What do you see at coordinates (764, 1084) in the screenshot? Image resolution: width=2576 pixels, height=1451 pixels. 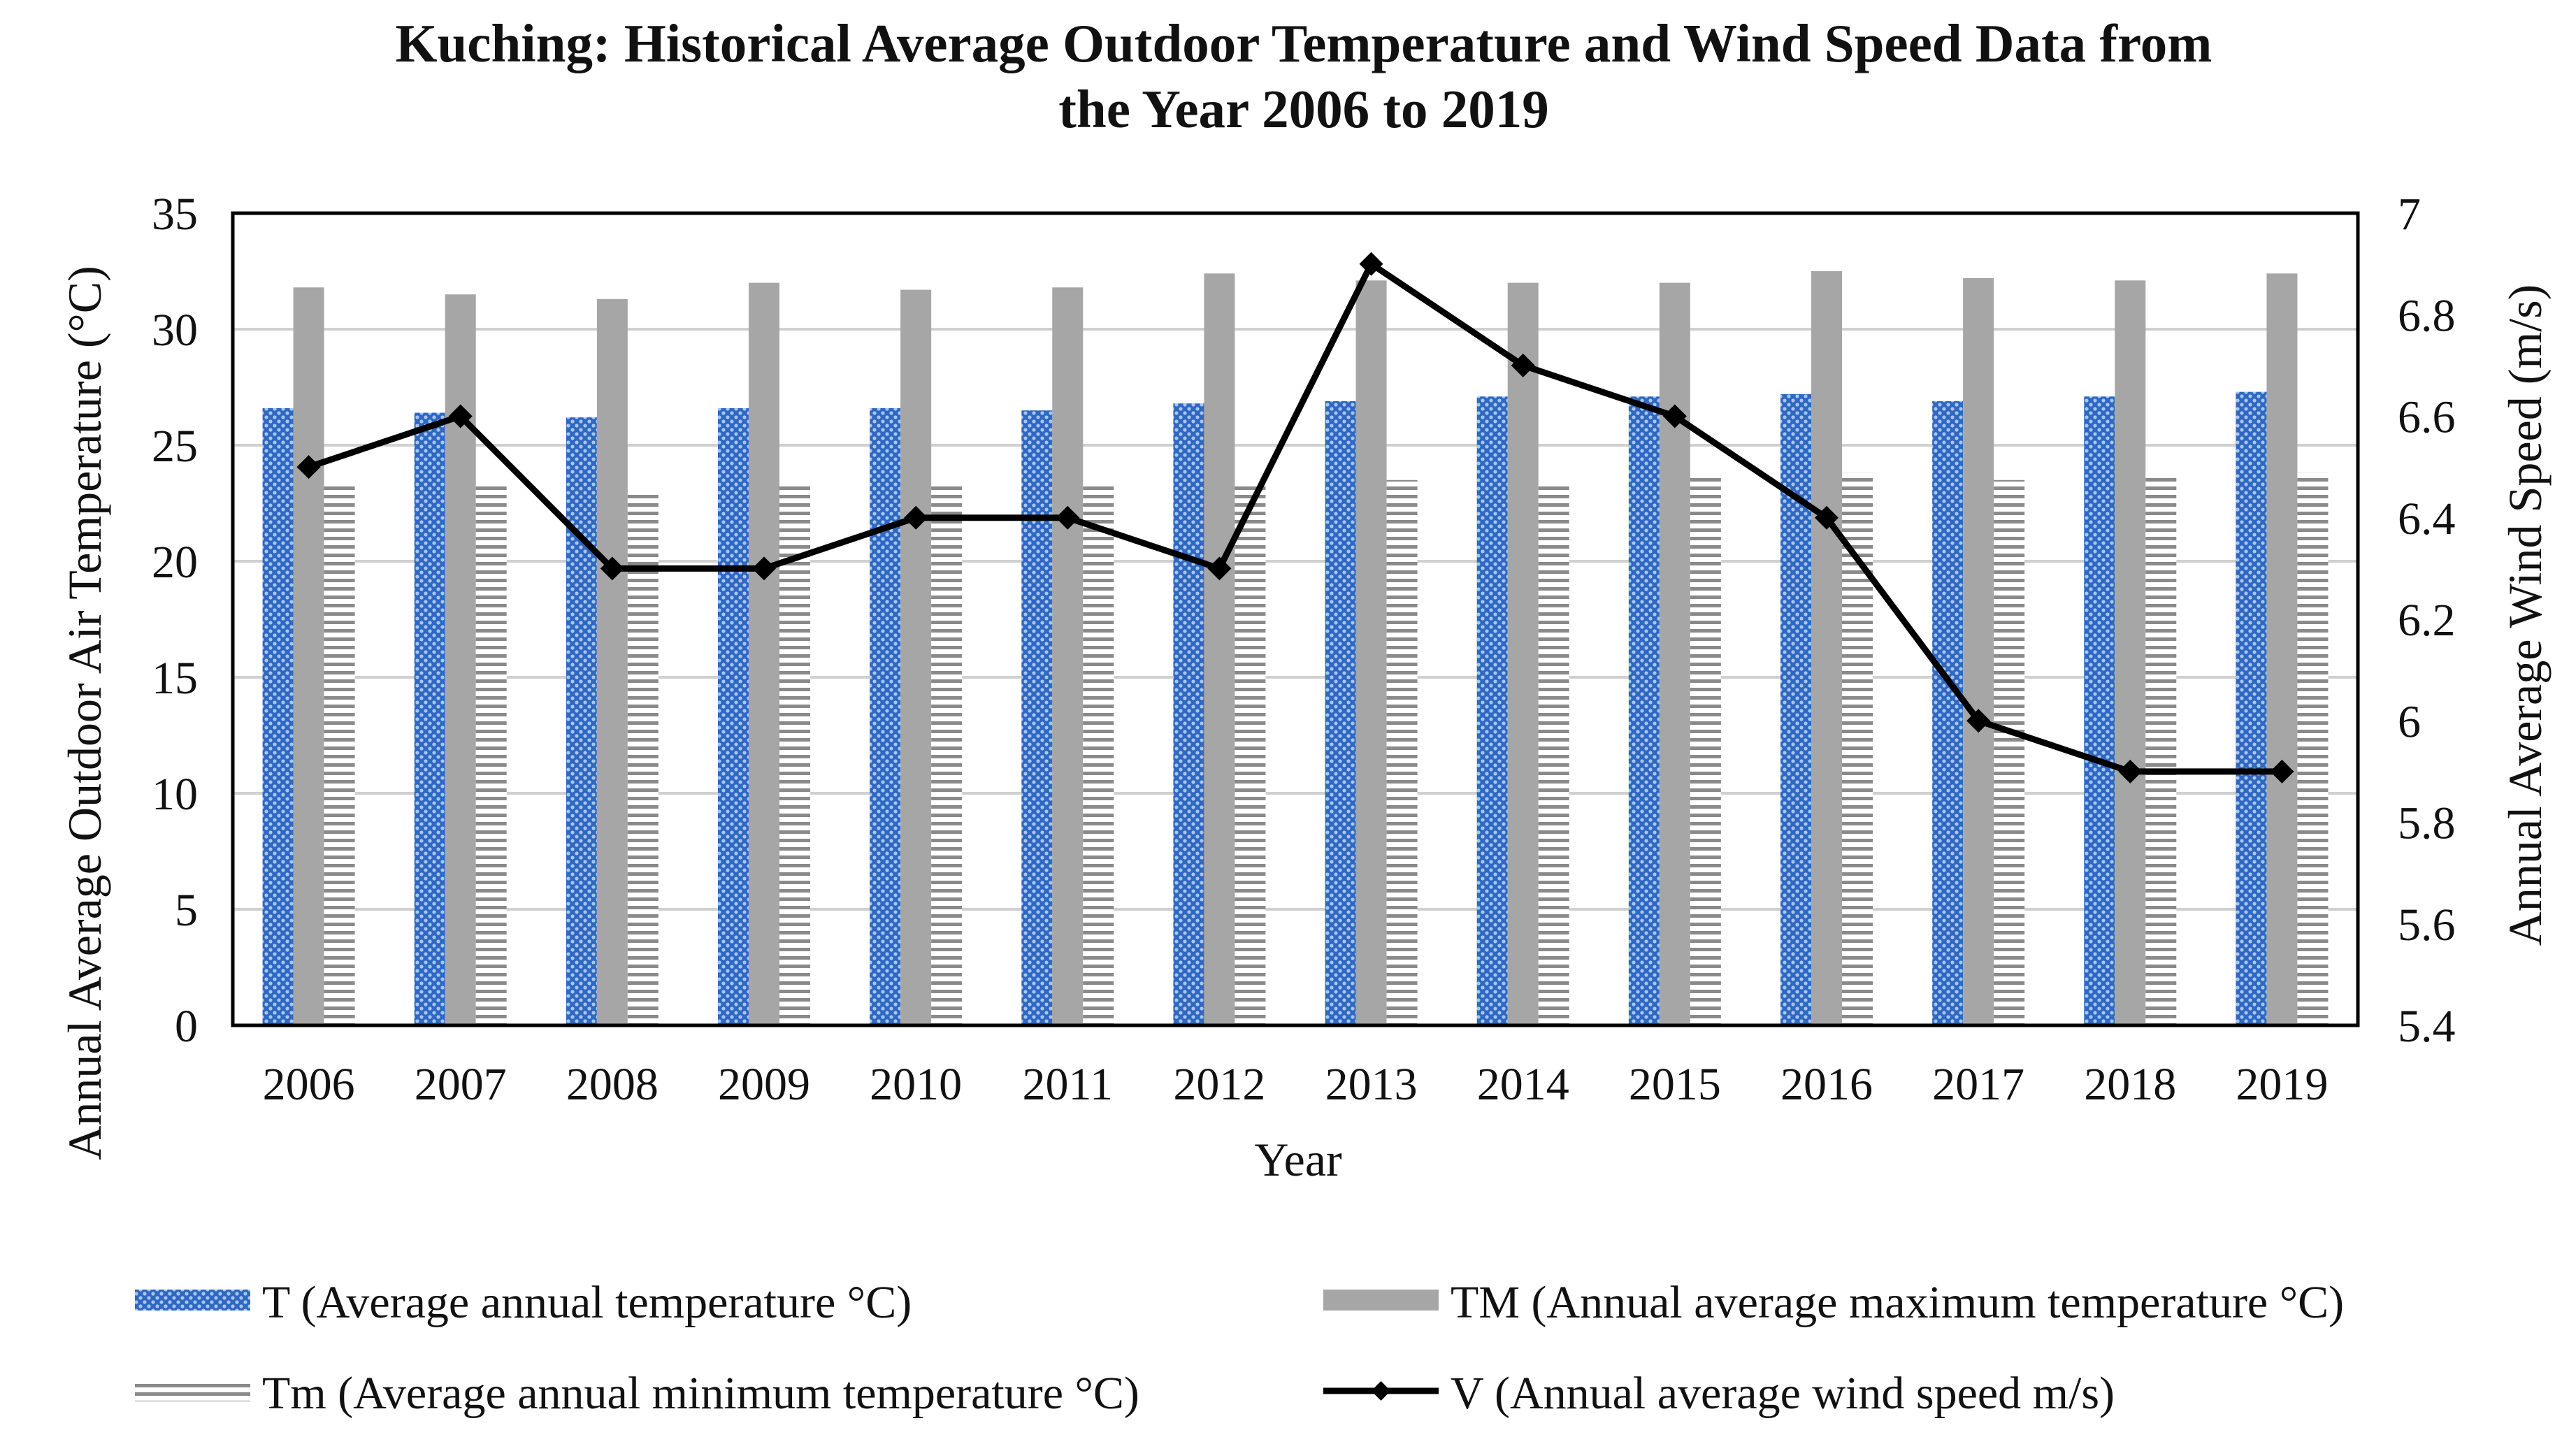 I see `x-tick-label: 2009` at bounding box center [764, 1084].